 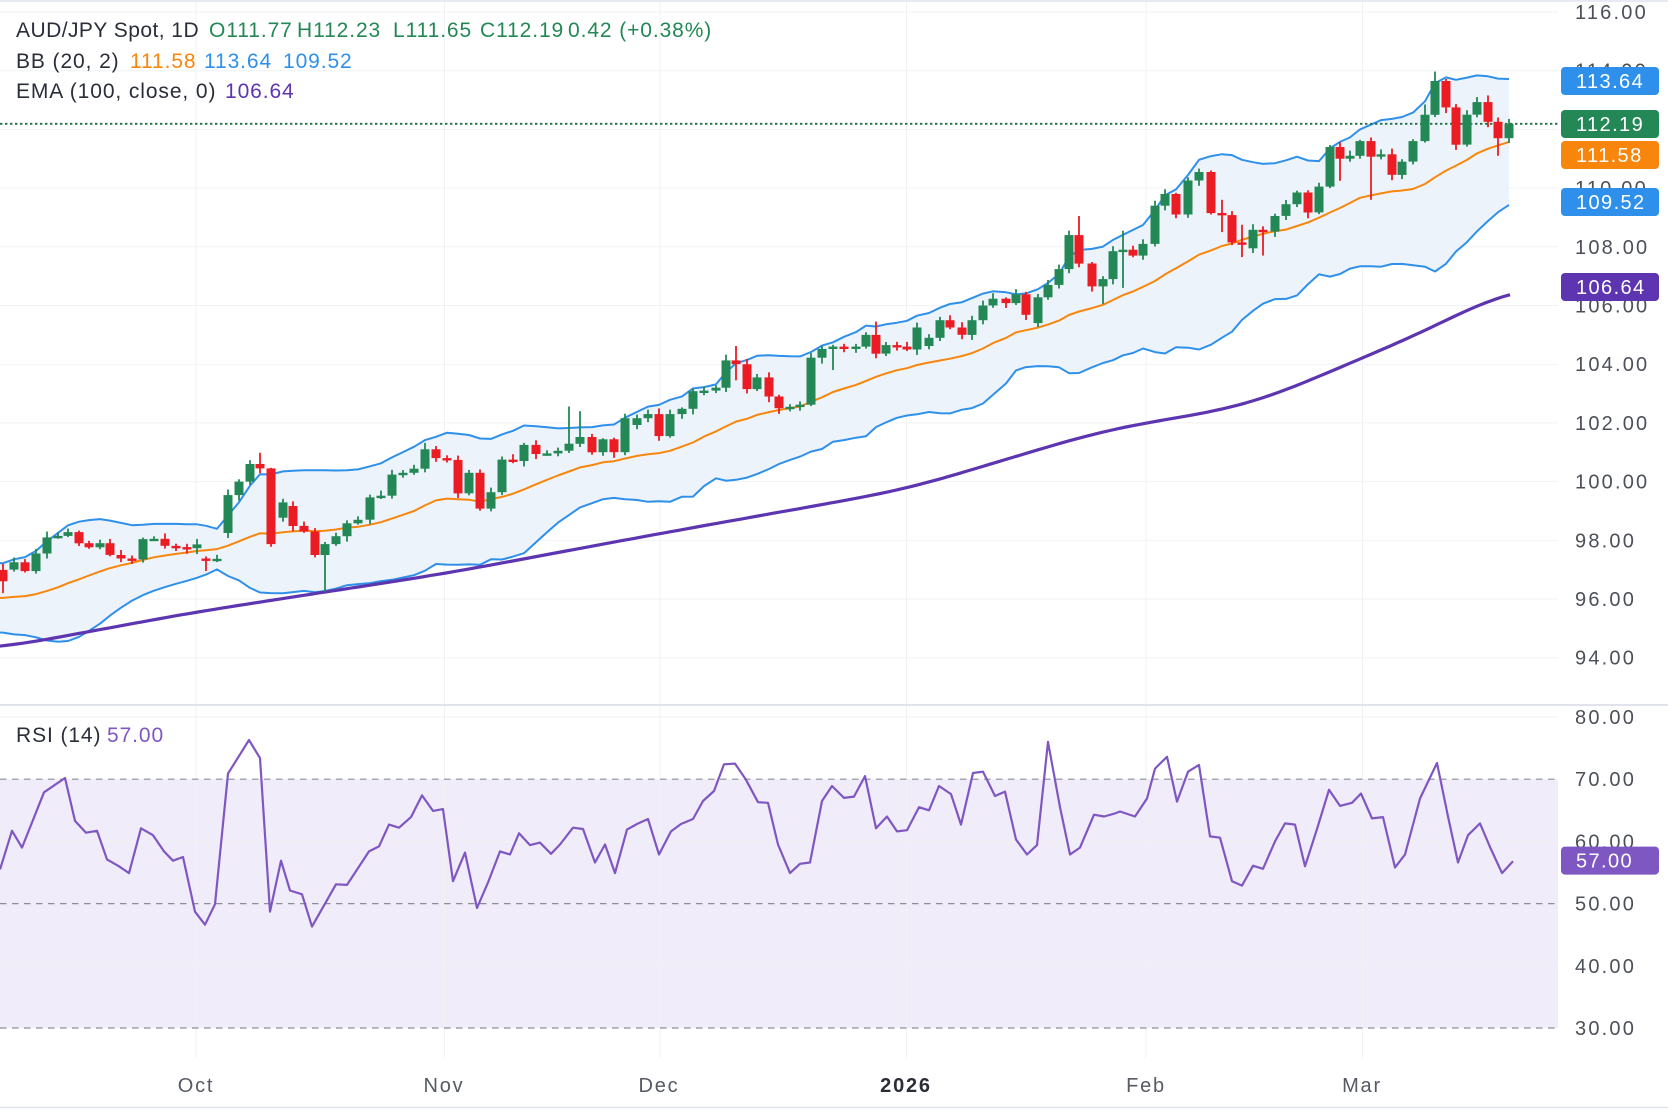 What do you see at coordinates (1605, 659) in the screenshot?
I see `svg-text: 94.00` at bounding box center [1605, 659].